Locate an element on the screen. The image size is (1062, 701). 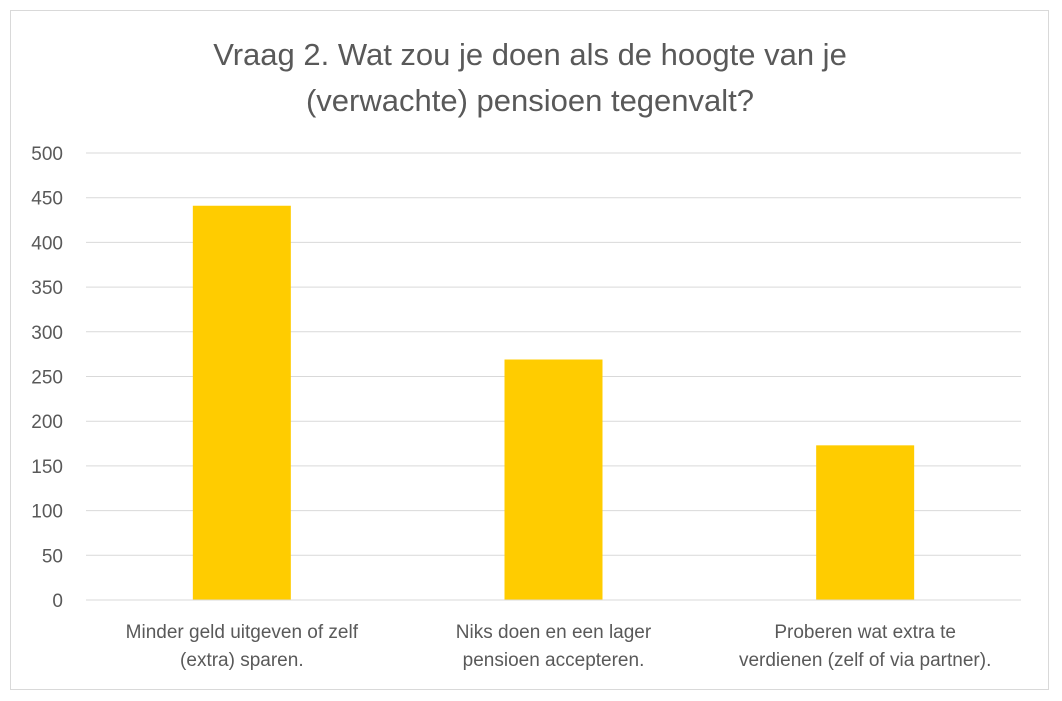
y-tick-label: 100 is located at coordinates (47, 512).